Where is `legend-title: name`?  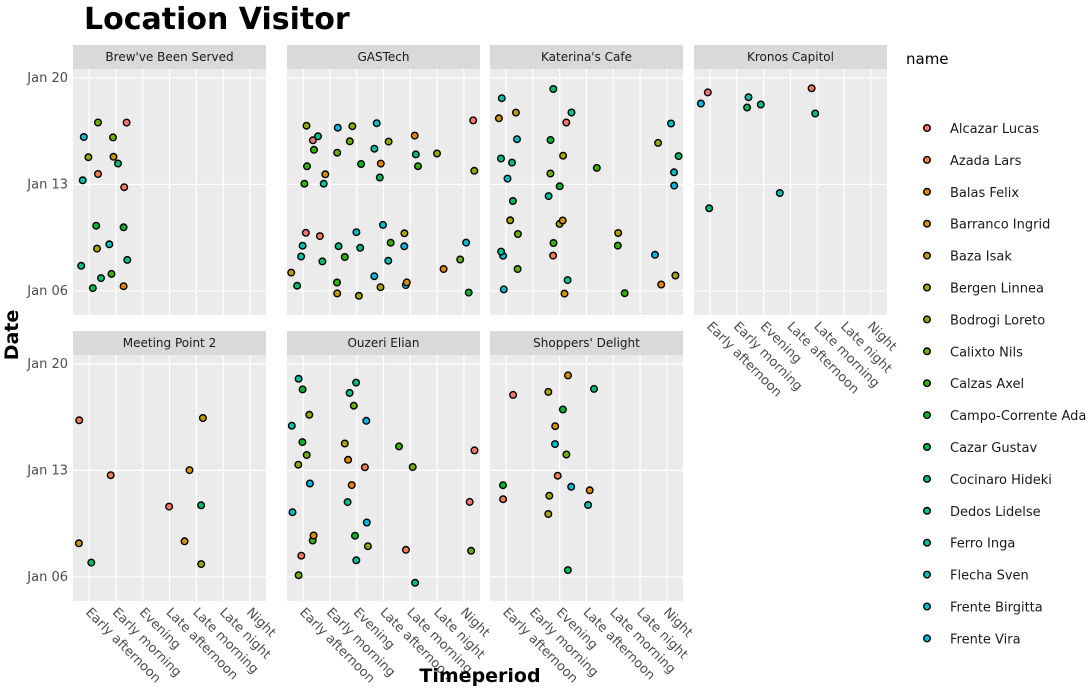
legend-title: name is located at coordinates (927, 59).